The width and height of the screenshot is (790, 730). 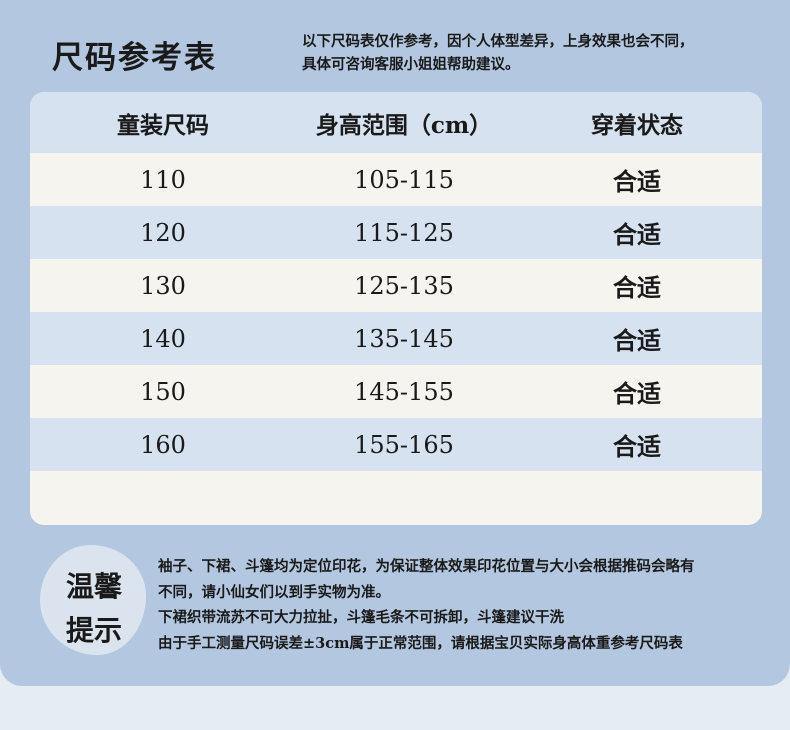 What do you see at coordinates (420, 643) in the screenshot?
I see `tip-line: 由于手工测量尺码误差±3cm属于正常范围，请根据宝贝实际身高体重参考尺码表` at bounding box center [420, 643].